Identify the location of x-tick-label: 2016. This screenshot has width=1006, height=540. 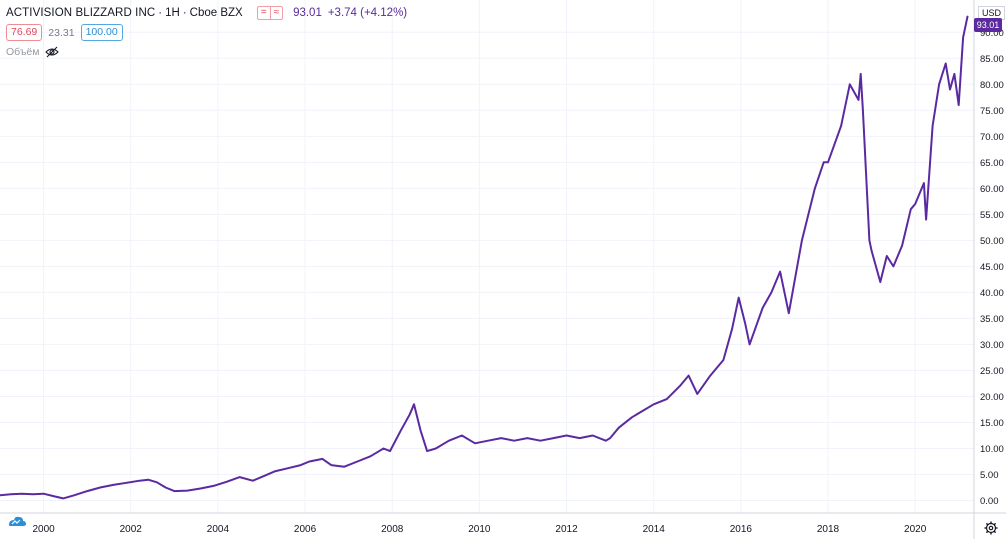
(741, 529).